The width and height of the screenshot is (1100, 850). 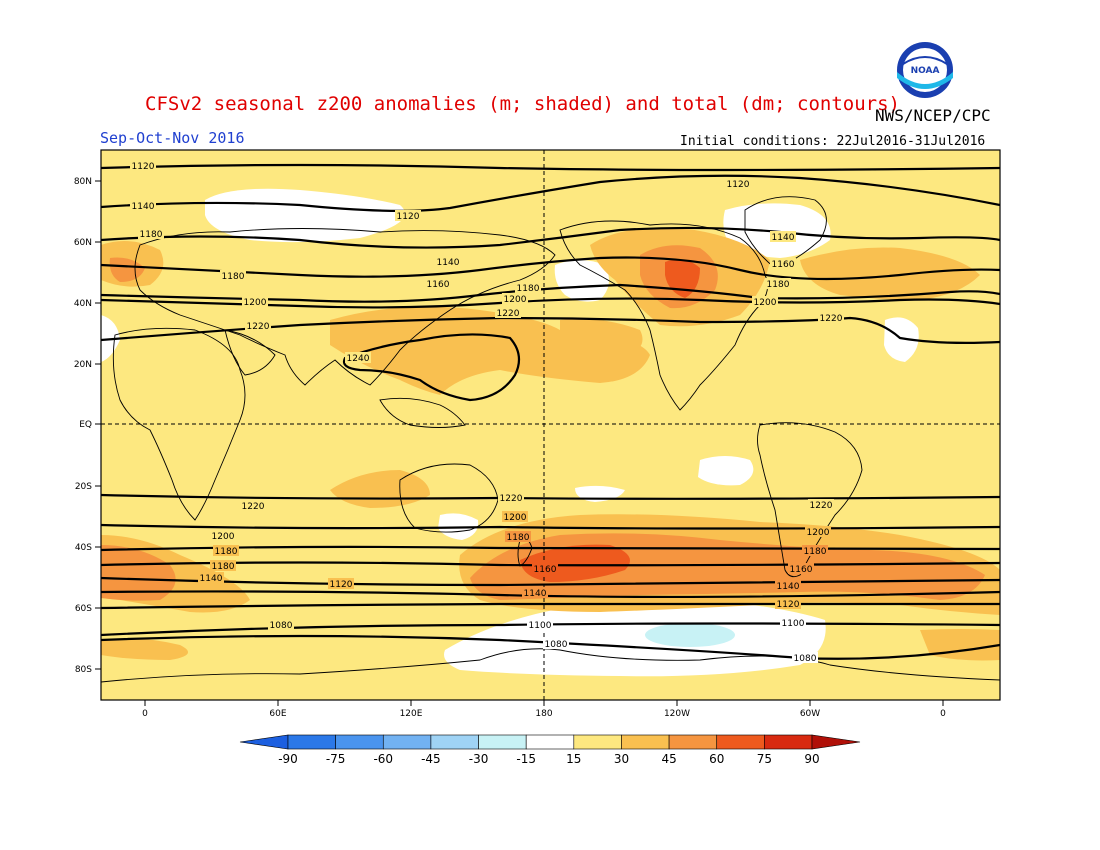 What do you see at coordinates (88, 487) in the screenshot?
I see `lat-tick: 20S` at bounding box center [88, 487].